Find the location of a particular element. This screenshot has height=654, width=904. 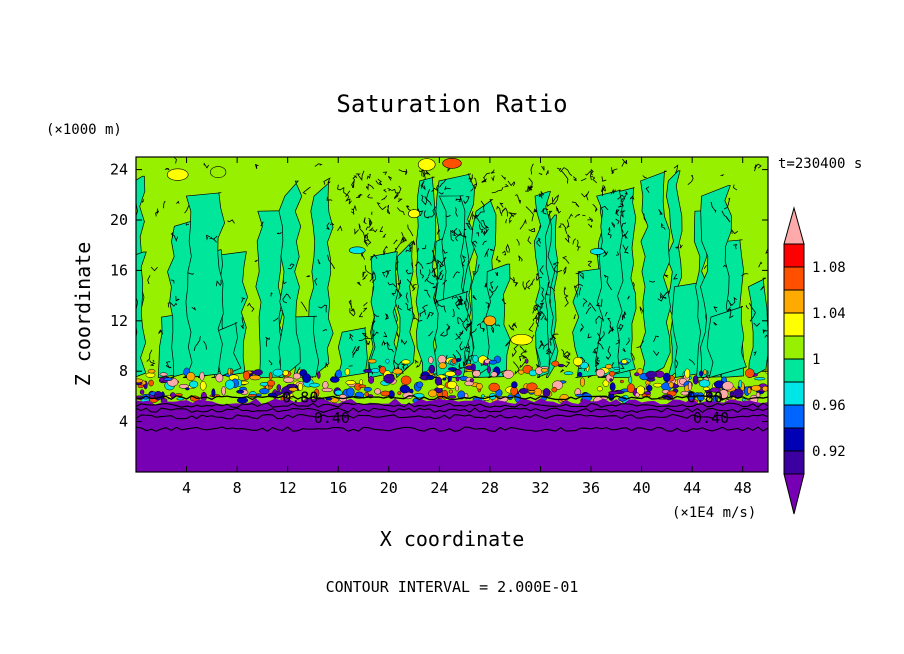

x-tick-label: 44 is located at coordinates (692, 488).